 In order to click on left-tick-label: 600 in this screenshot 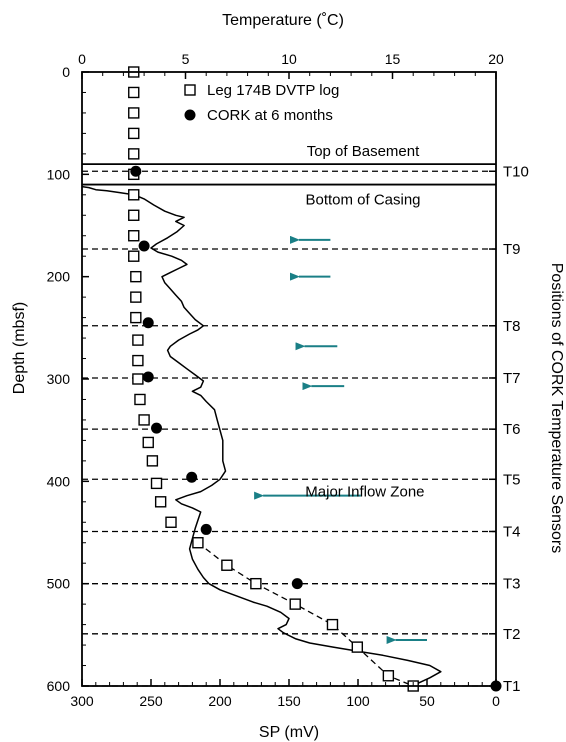, I will do `click(59, 686)`.